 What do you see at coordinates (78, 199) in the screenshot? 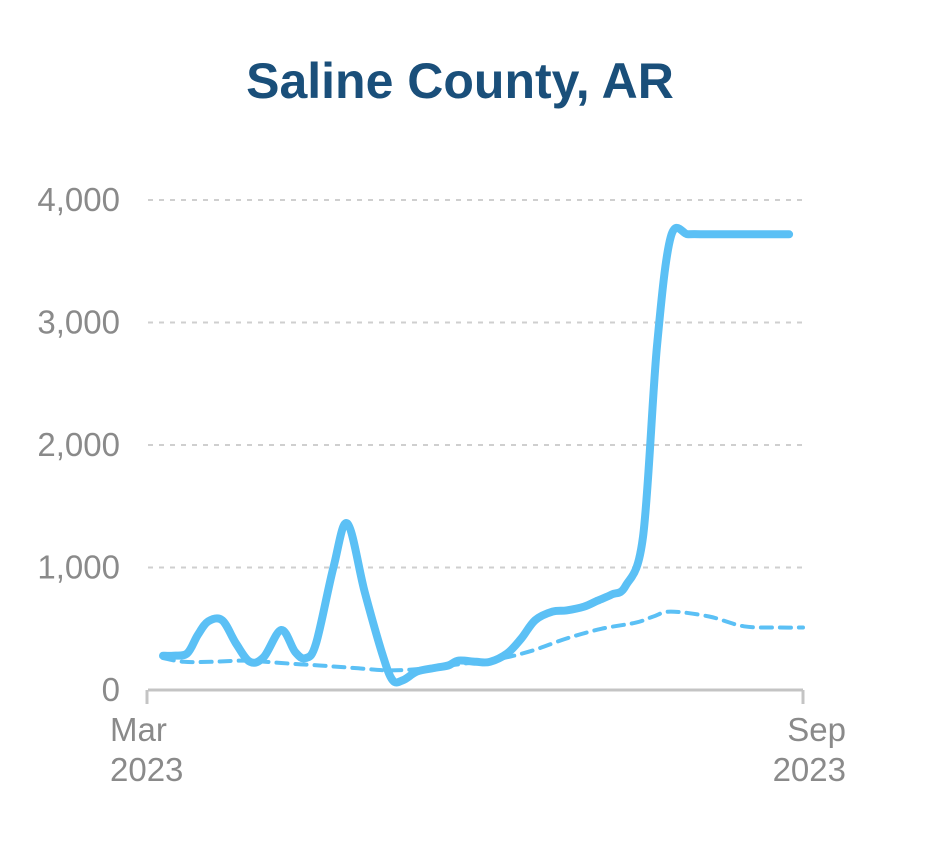
I see `y-tick-label: 4,000` at bounding box center [78, 199].